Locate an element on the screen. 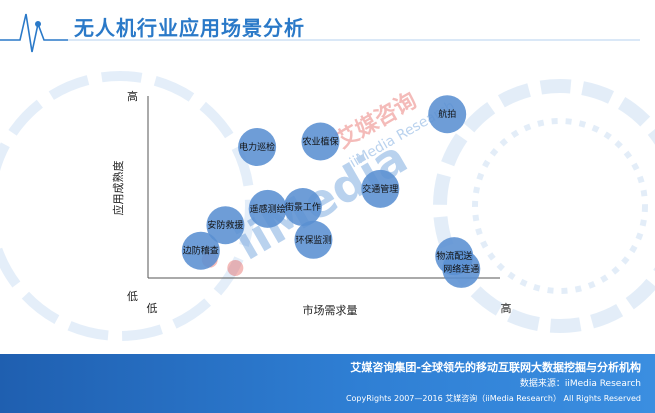 Image resolution: width=655 pixels, height=413 pixels. bubble-label: 航拍 is located at coordinates (447, 114).